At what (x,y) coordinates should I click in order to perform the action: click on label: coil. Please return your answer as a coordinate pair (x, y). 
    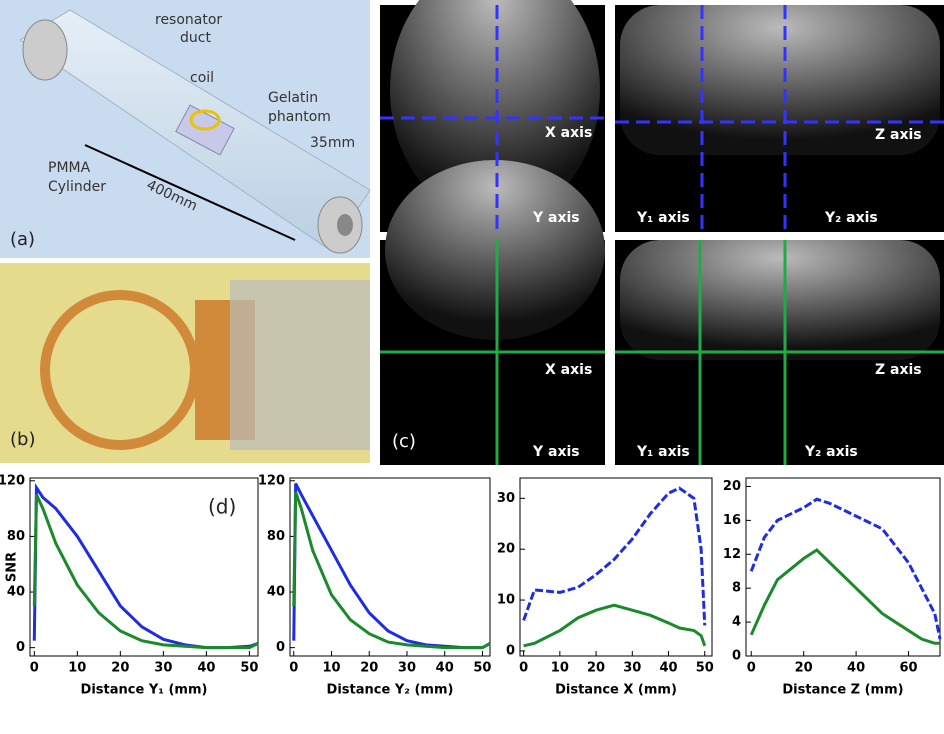
    Looking at the image, I should click on (202, 78).